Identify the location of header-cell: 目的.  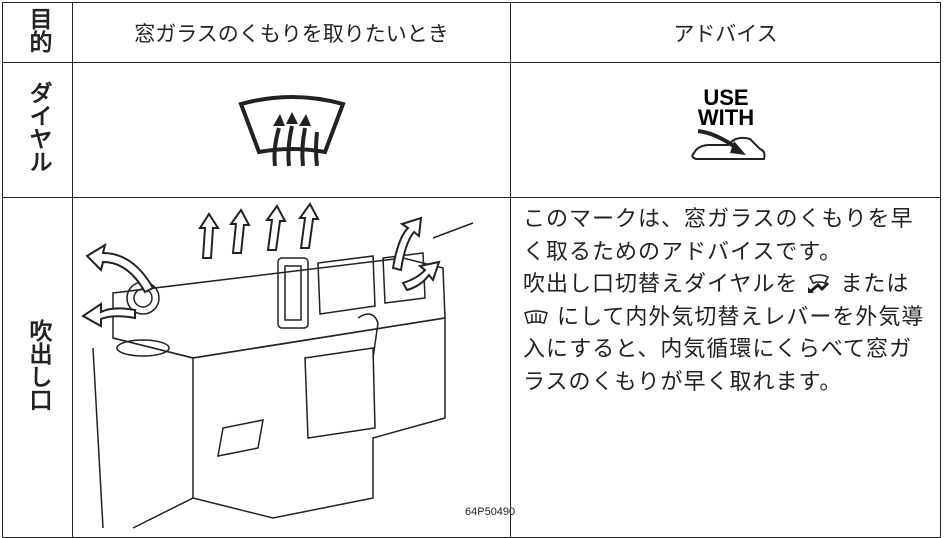
(37, 32).